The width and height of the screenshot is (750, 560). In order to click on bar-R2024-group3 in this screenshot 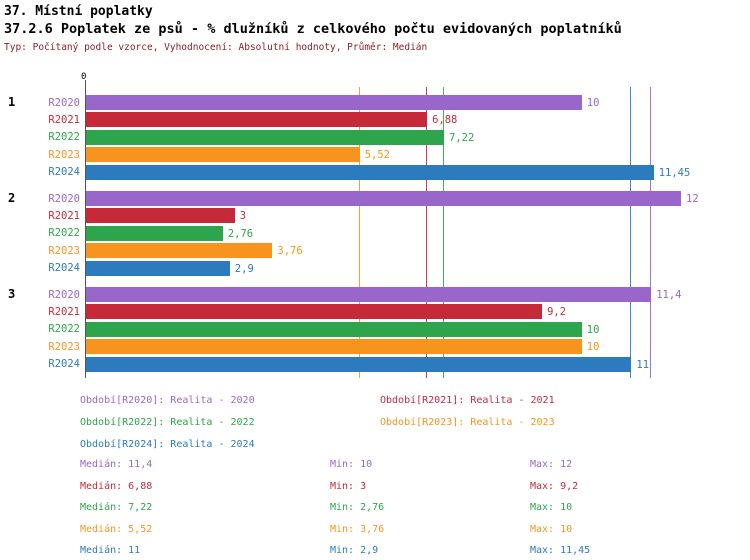, I will do `click(359, 364)`.